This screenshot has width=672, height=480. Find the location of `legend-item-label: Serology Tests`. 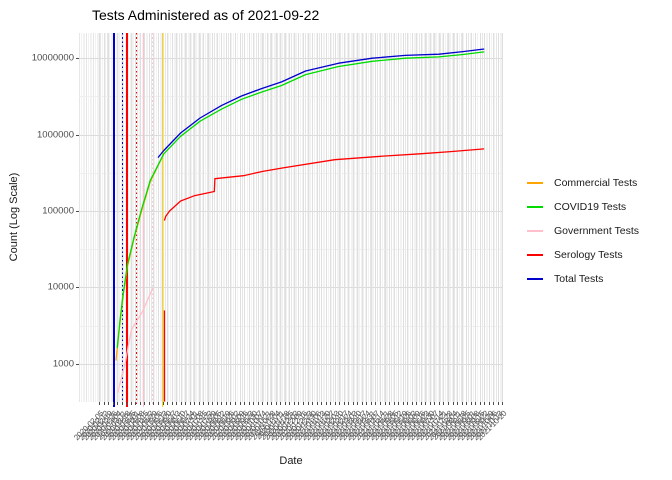

legend-item-label: Serology Tests is located at coordinates (588, 255).